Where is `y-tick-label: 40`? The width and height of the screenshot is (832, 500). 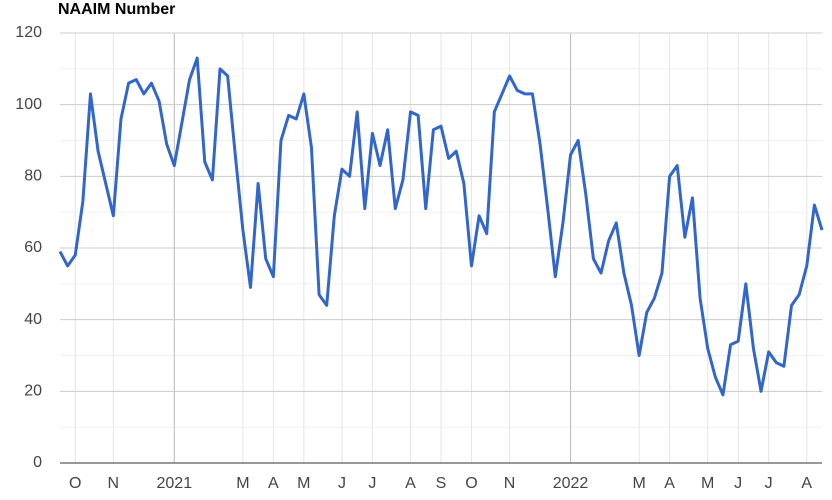
y-tick-label: 40 is located at coordinates (33, 319).